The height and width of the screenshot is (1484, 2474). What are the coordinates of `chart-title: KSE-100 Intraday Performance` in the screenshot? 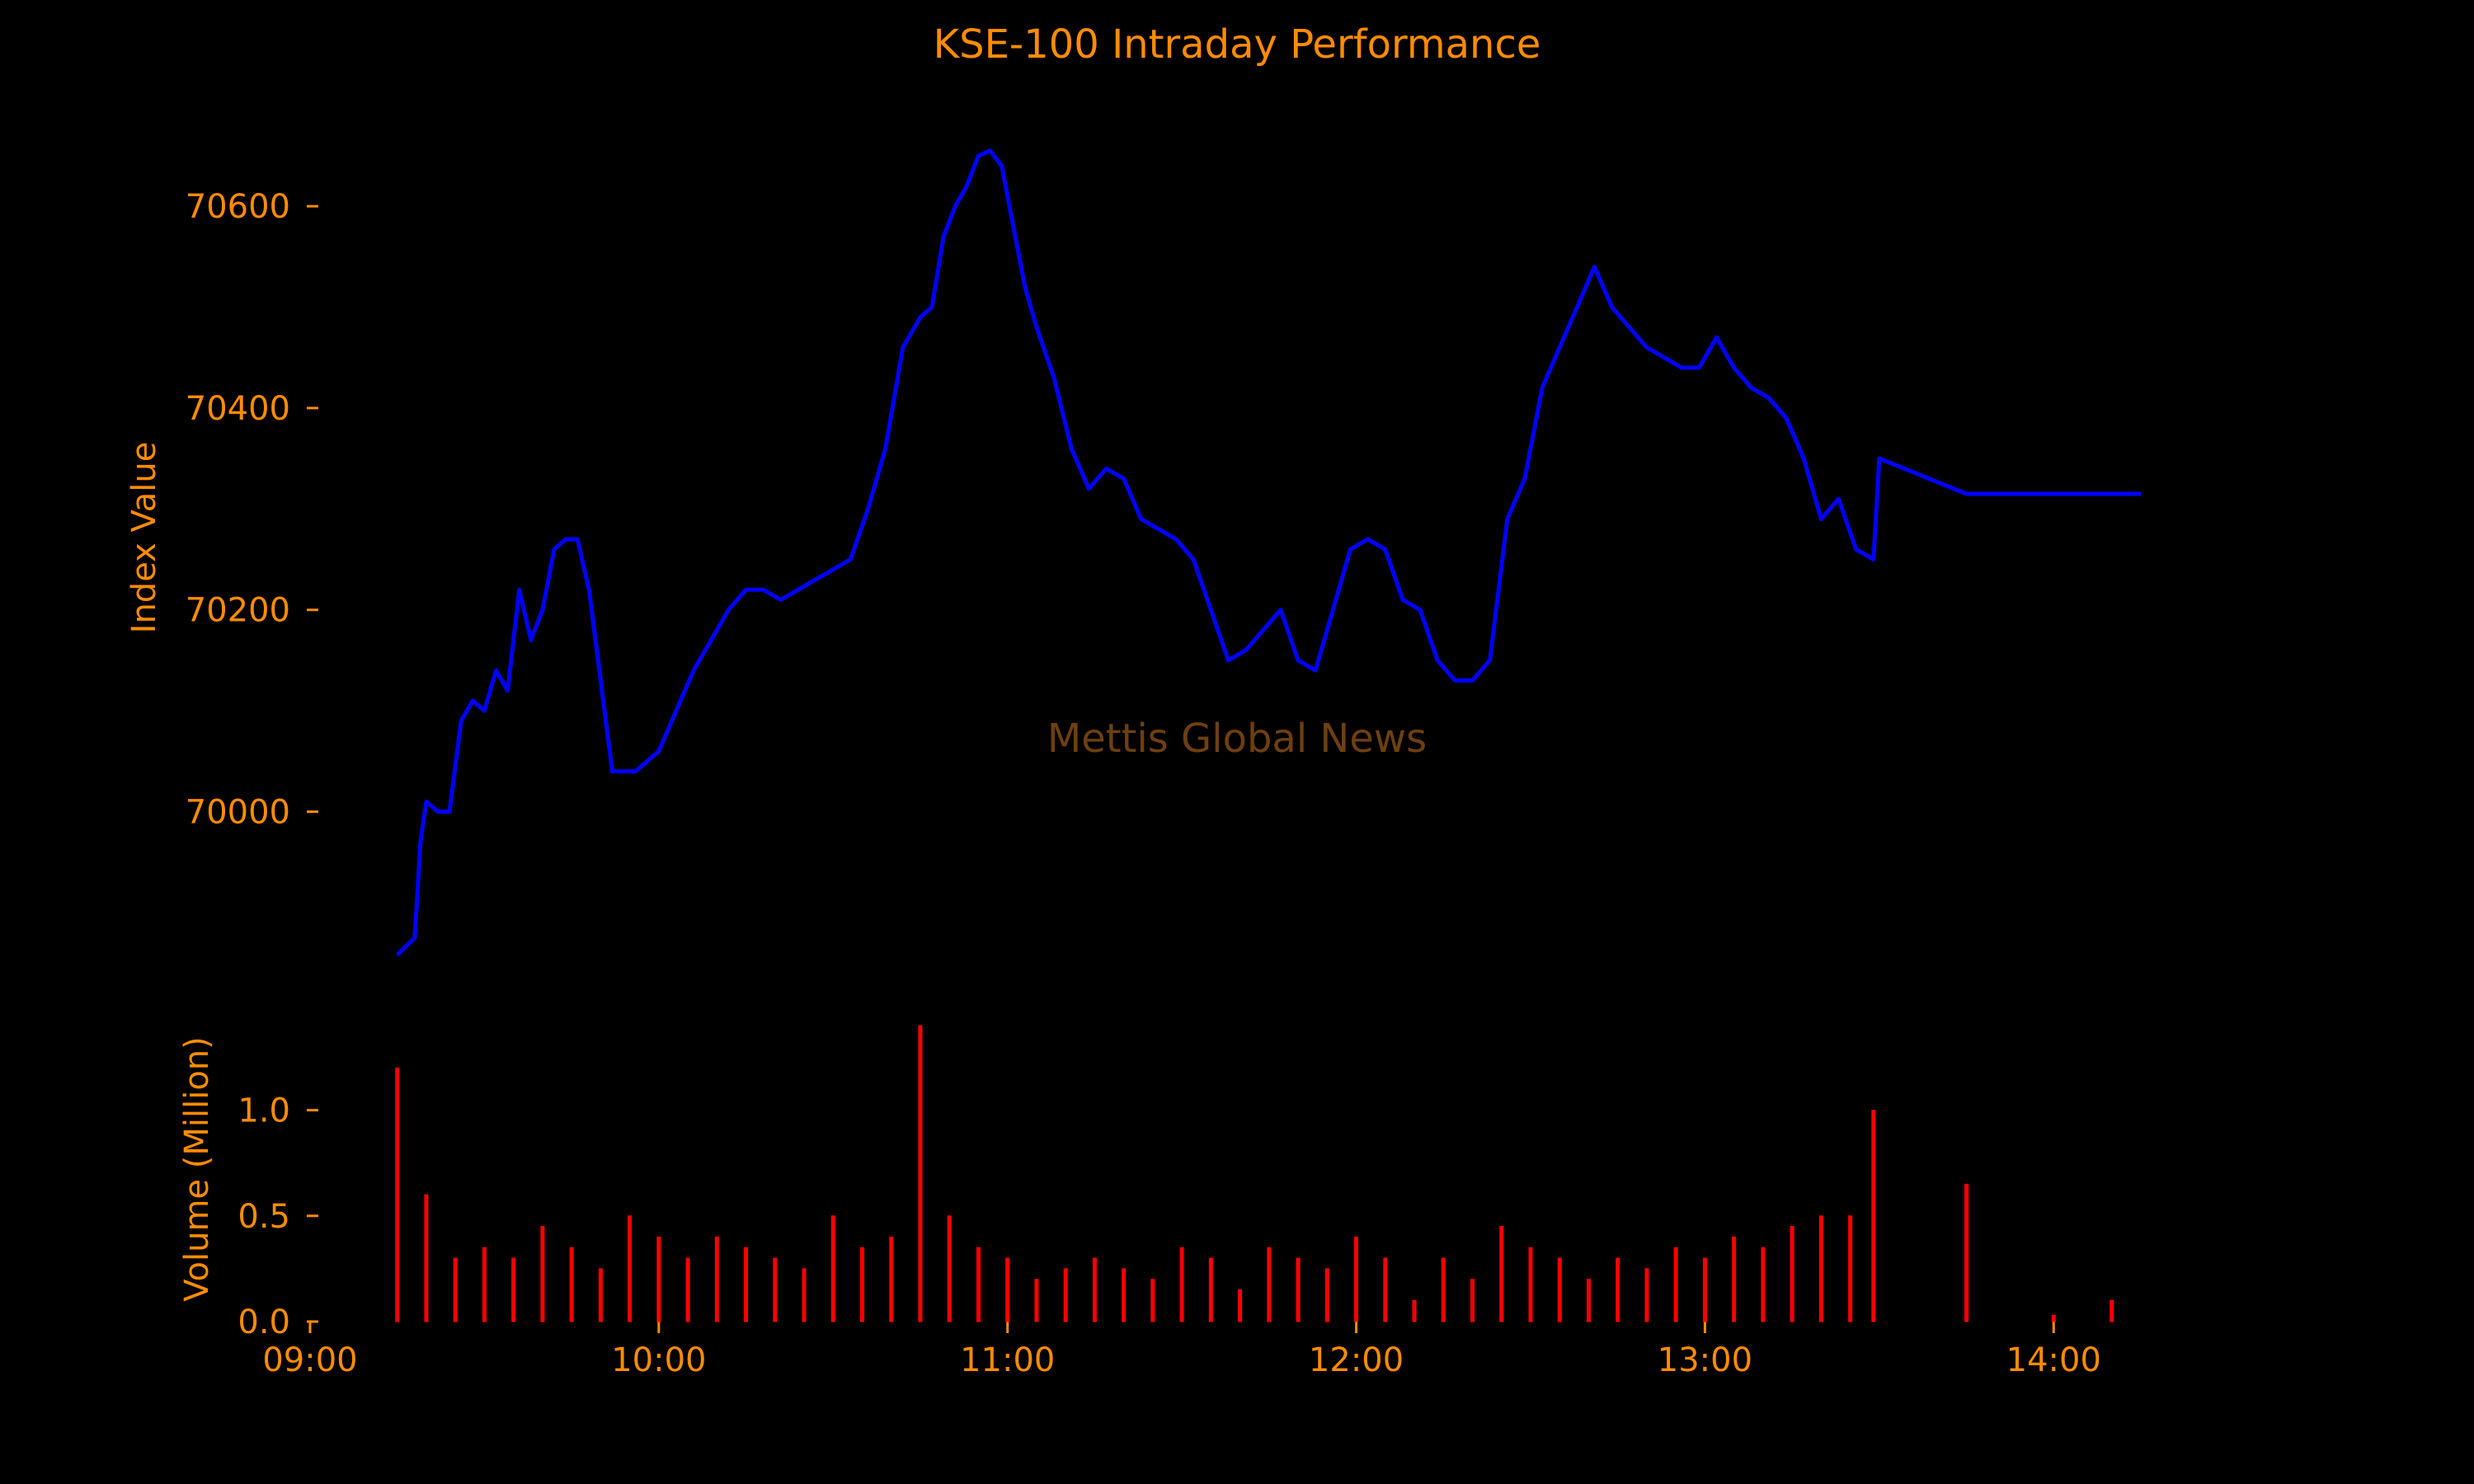 It's located at (1237, 44).